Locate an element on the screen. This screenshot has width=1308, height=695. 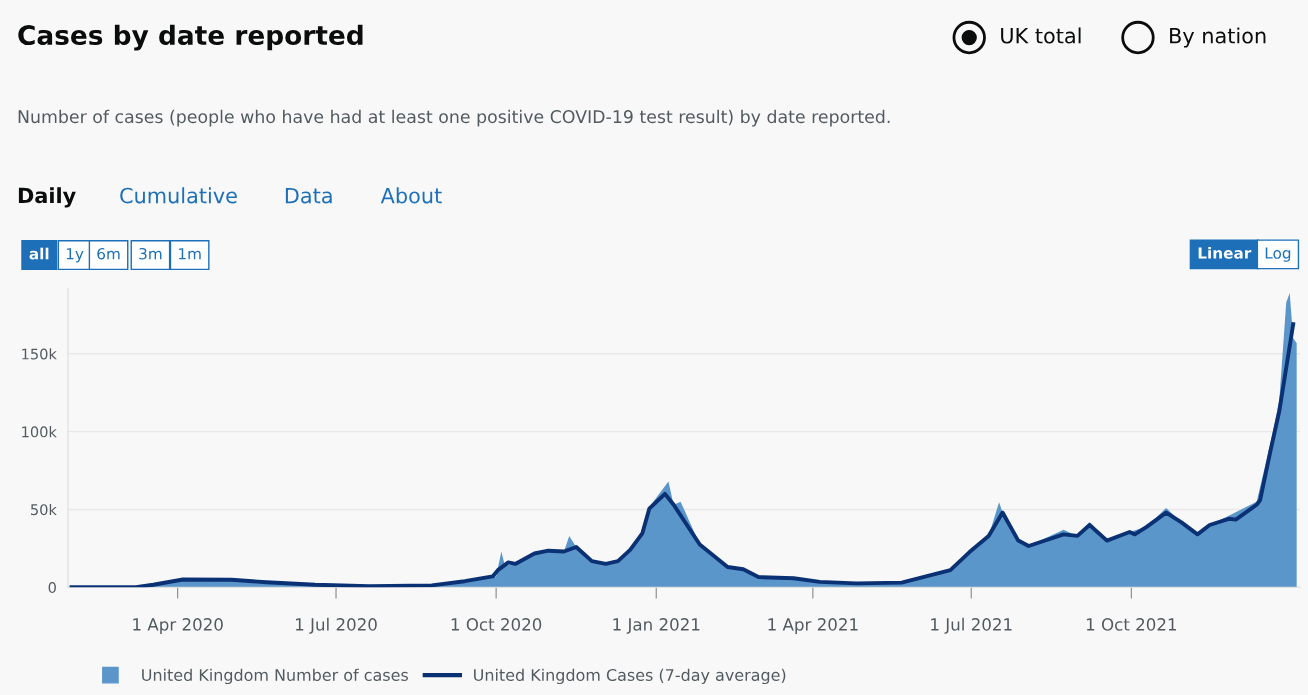
text: Log is located at coordinates (1278, 254).